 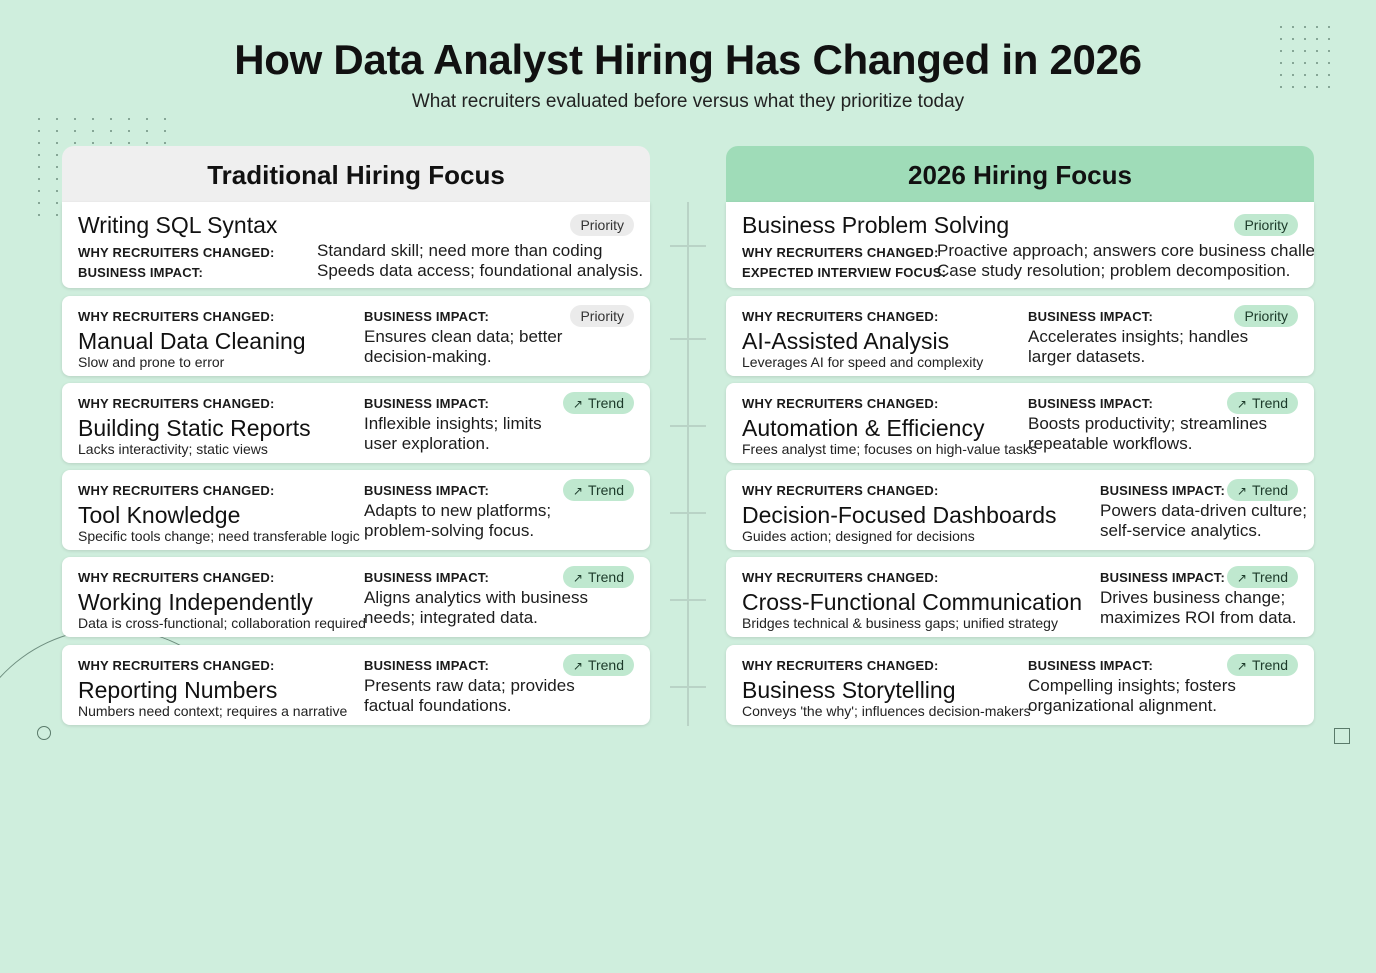 I want to click on impact-text: Presents raw data; provides, so click(x=469, y=685).